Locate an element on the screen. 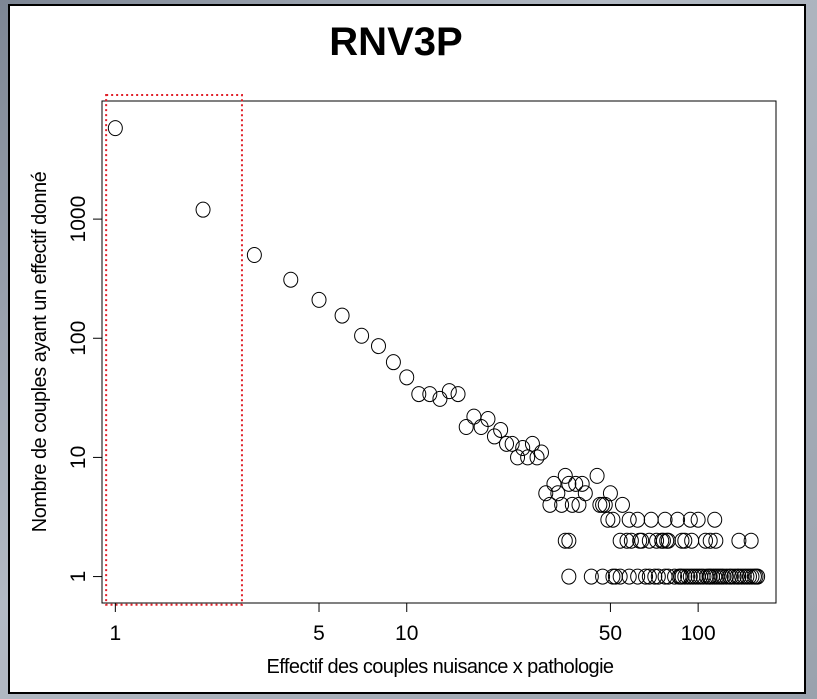 The image size is (817, 699). y-axis: 1 10 100 1000 is located at coordinates (85, 389).